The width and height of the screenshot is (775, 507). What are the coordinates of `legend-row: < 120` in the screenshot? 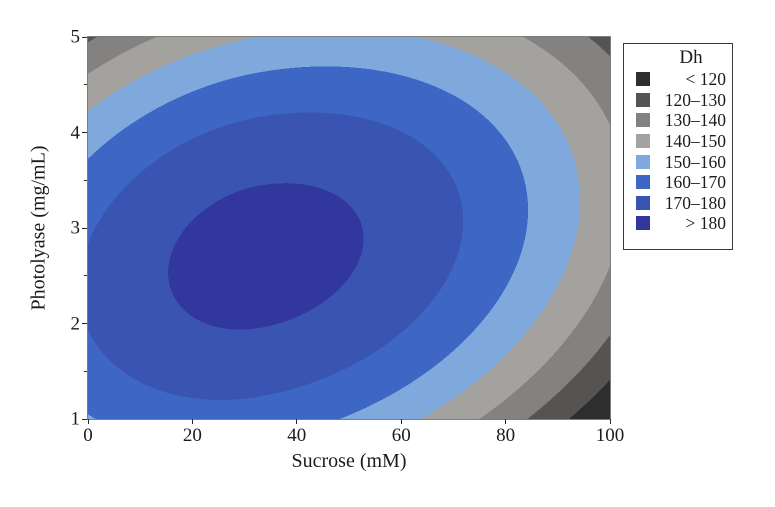 It's located at (678, 79).